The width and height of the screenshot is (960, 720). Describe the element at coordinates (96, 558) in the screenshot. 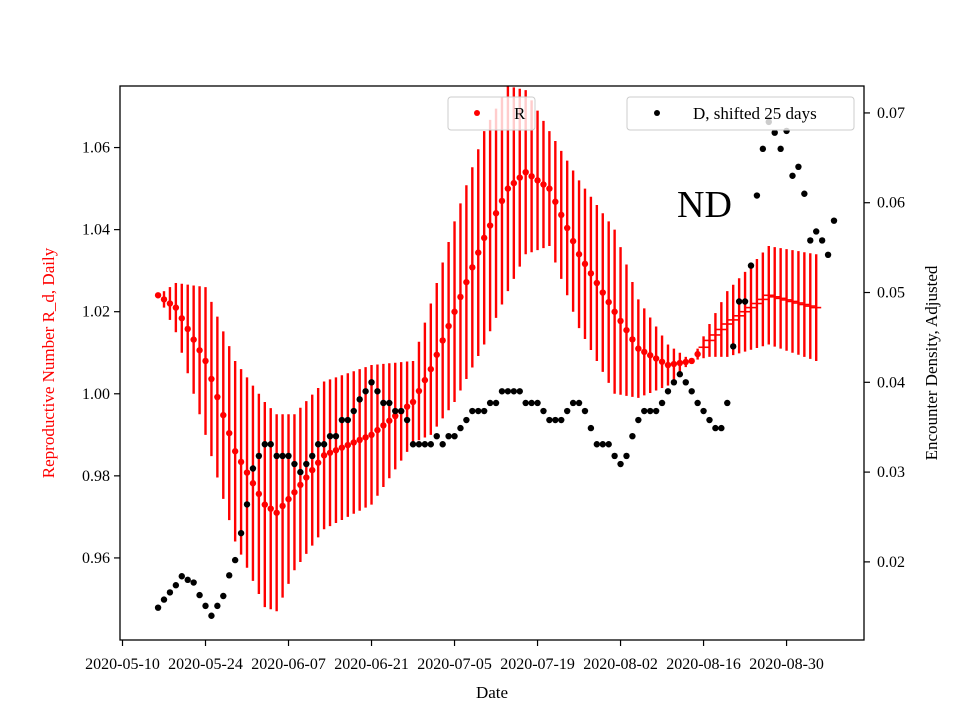

I see `y-left-tick-label-0: 0.96` at that location.